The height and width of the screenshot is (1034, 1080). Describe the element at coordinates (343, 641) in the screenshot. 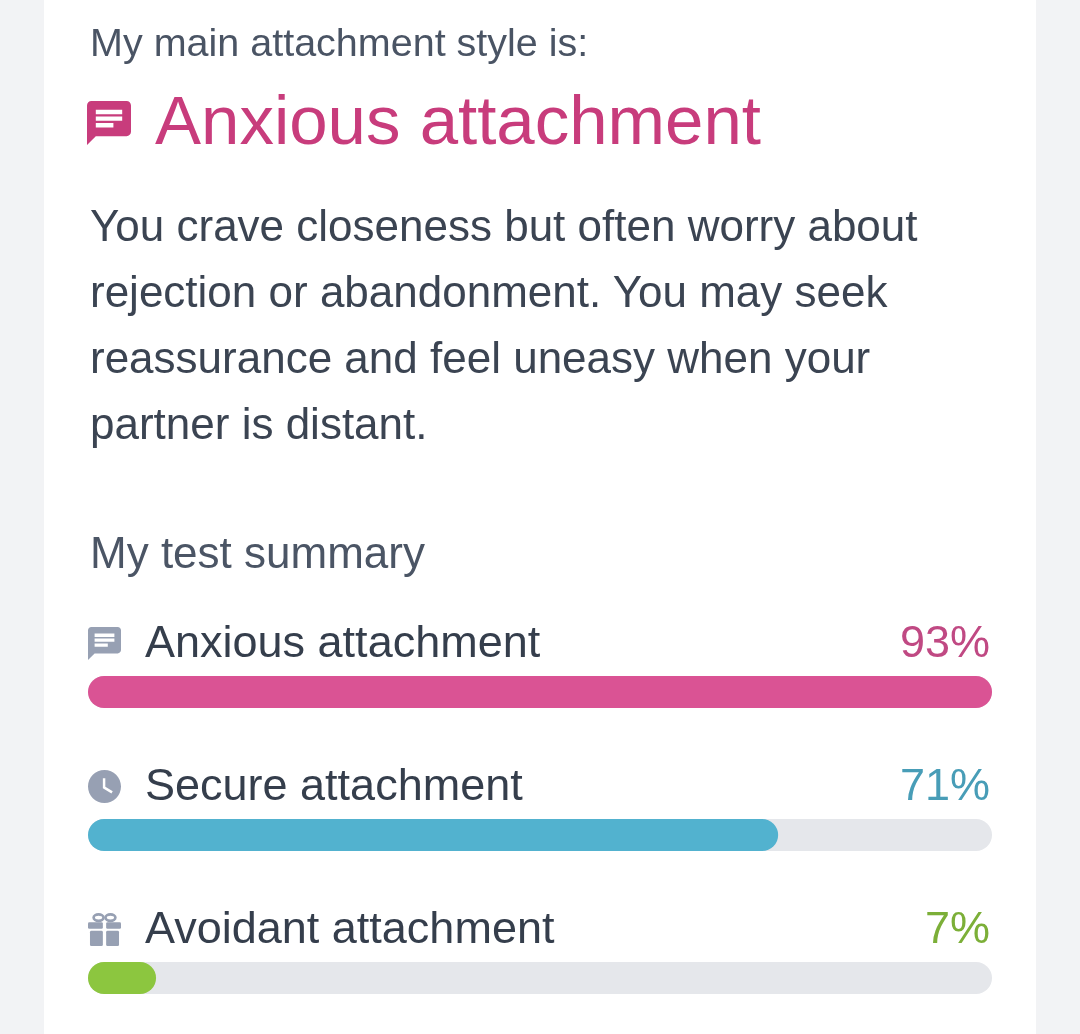

I see `y-tick-label: Anxious attachment` at that location.